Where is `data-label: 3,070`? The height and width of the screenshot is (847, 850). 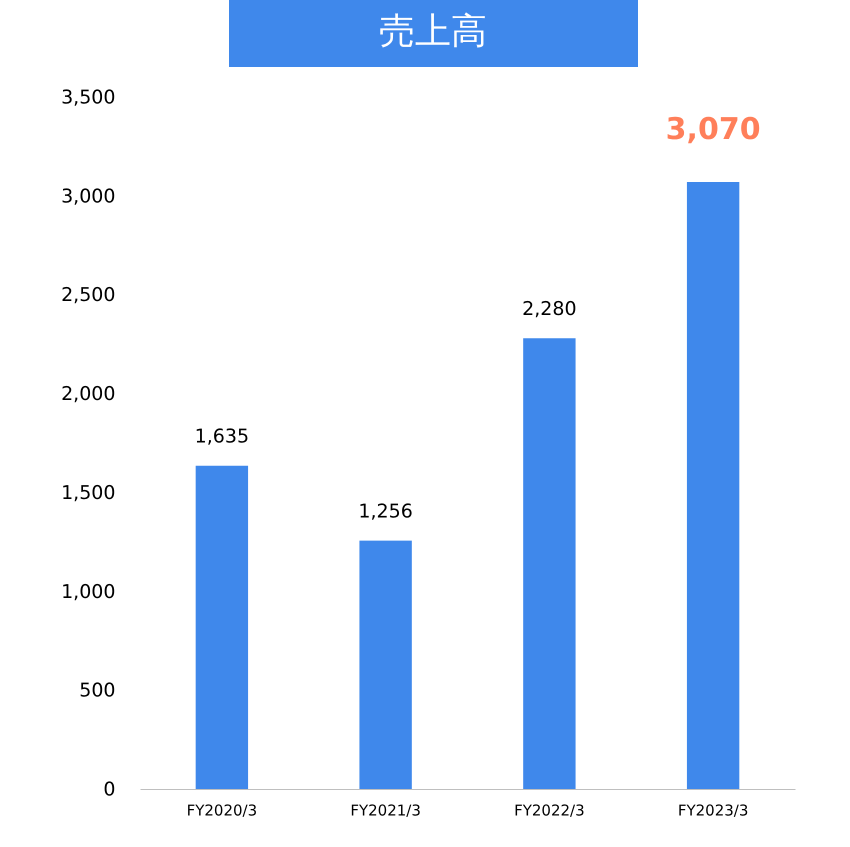
data-label: 3,070 is located at coordinates (713, 130).